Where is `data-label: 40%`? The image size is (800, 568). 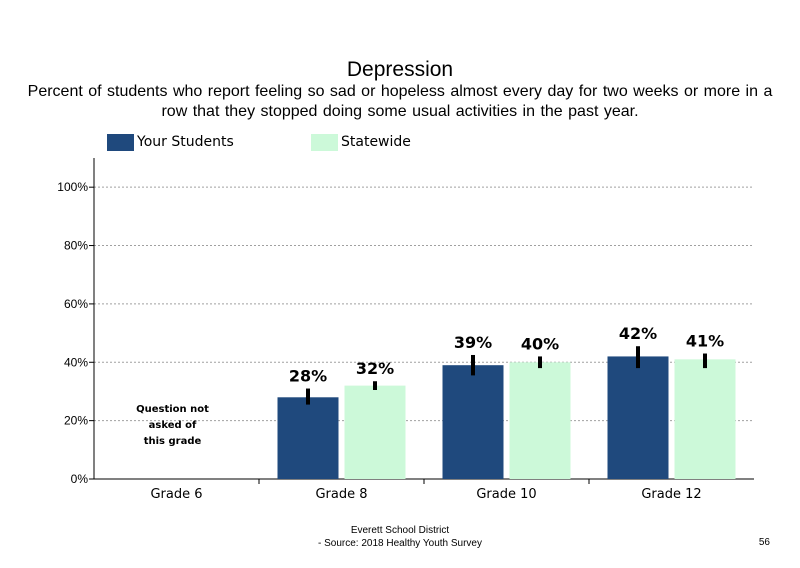 data-label: 40% is located at coordinates (540, 343).